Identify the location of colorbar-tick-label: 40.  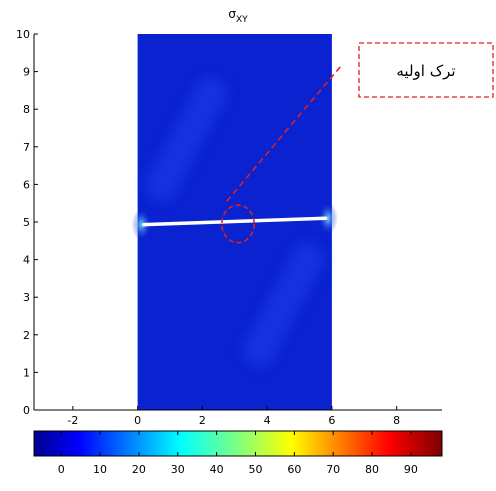
(217, 469).